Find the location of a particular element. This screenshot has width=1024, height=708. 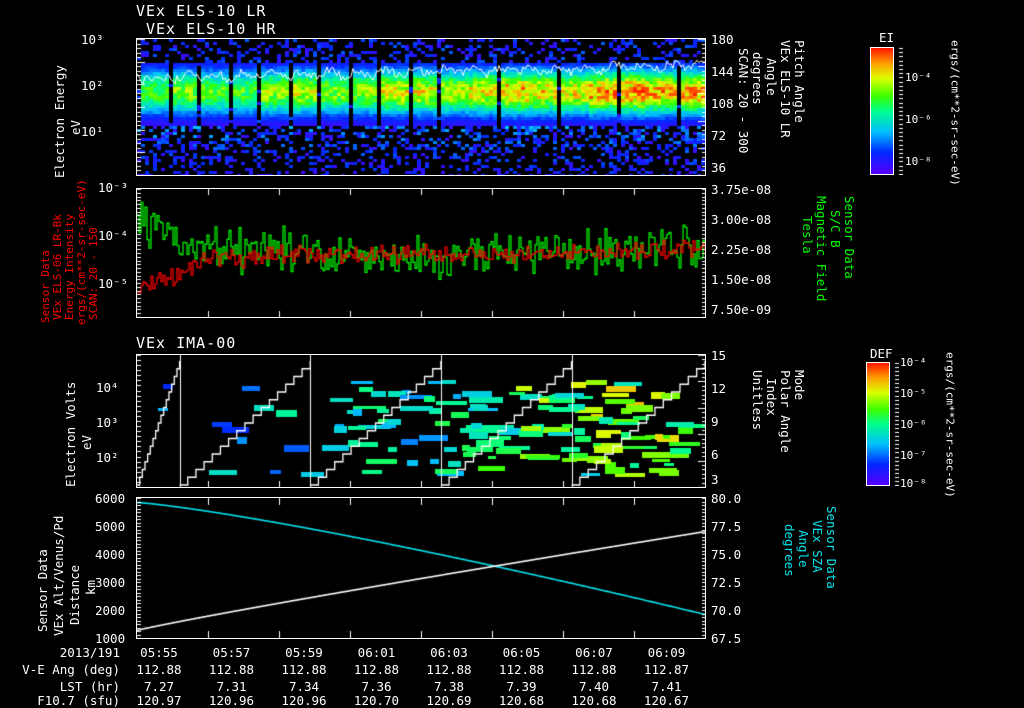

panel4-left-label-line2: VEx Alt/Venus/Pd is located at coordinates (58, 567).